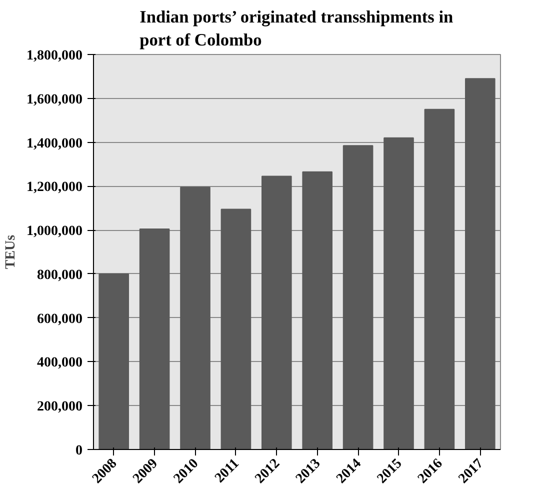 This screenshot has height=500, width=548. Describe the element at coordinates (54, 144) in the screenshot. I see `y-tick-label: 1,400,000` at that location.